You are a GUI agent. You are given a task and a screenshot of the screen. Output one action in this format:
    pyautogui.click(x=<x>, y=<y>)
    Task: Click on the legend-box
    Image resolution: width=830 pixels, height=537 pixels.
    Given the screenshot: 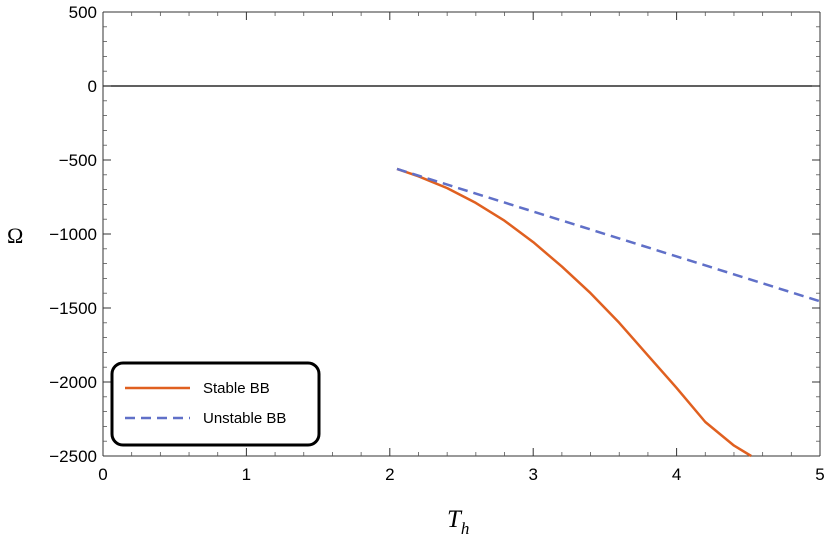 What is the action you would take?
    pyautogui.click(x=215, y=404)
    